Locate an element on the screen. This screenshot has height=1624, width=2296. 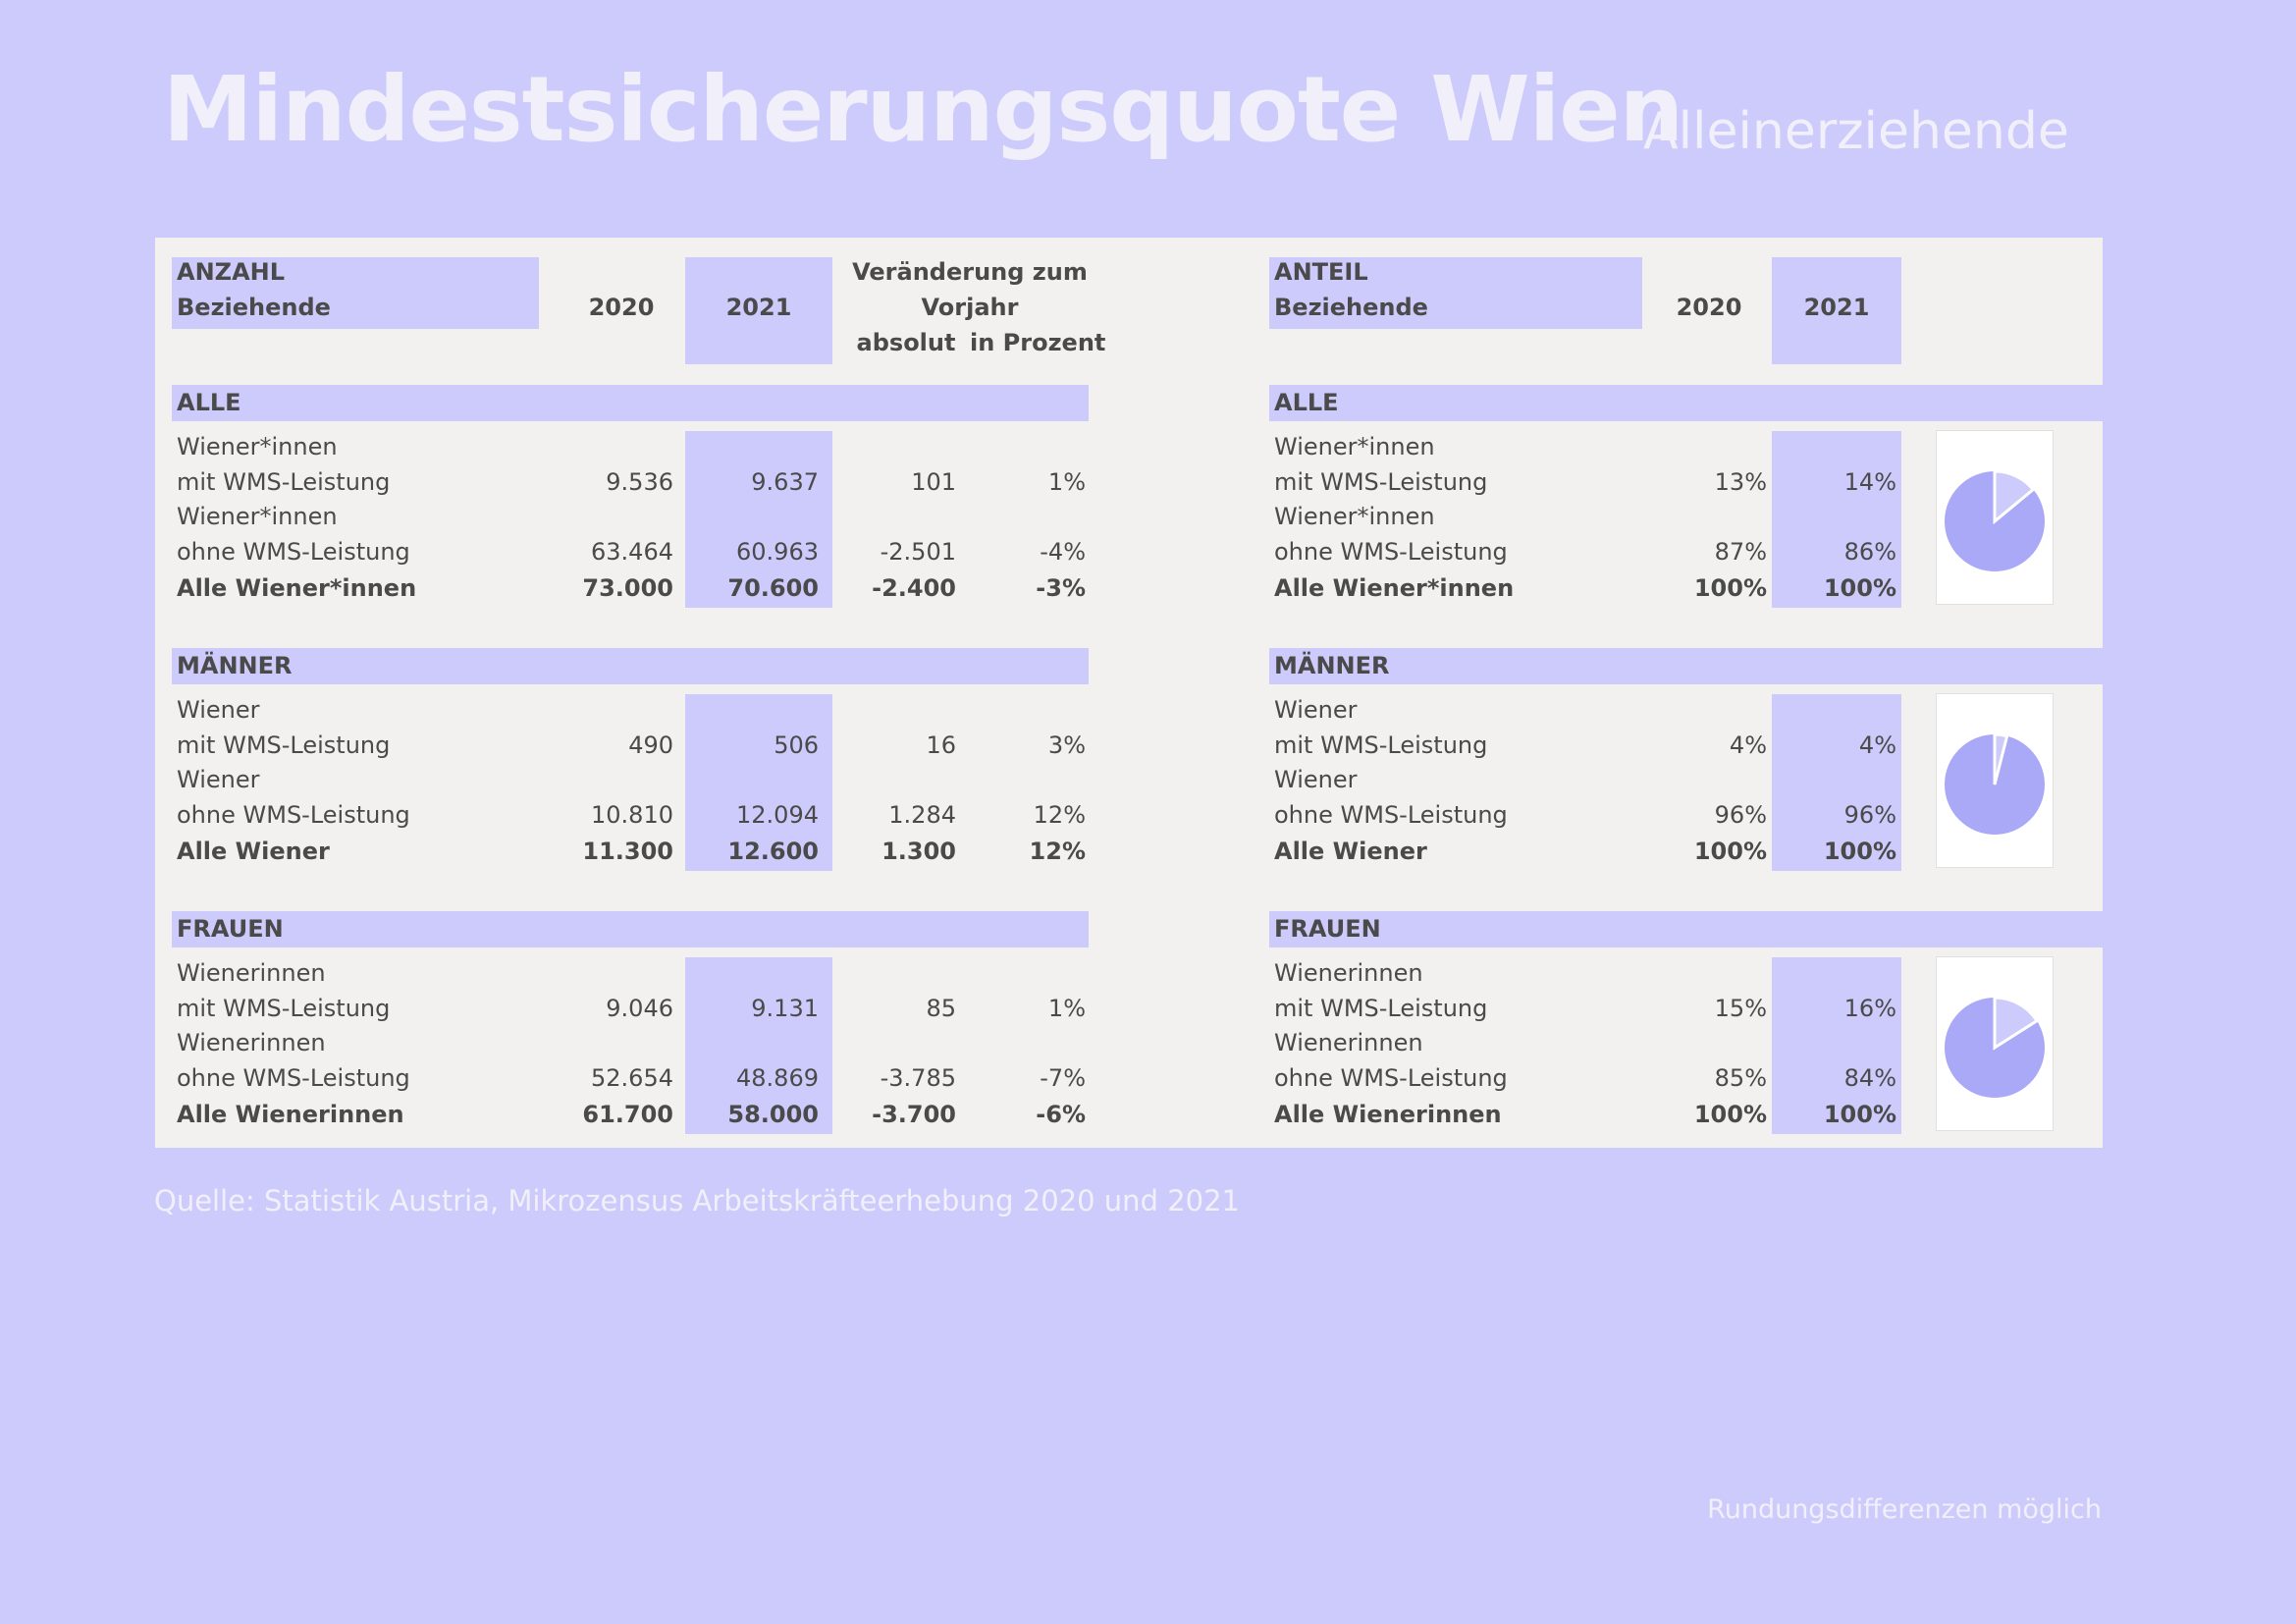
left-header-label-2: Beziehende is located at coordinates (254, 307).